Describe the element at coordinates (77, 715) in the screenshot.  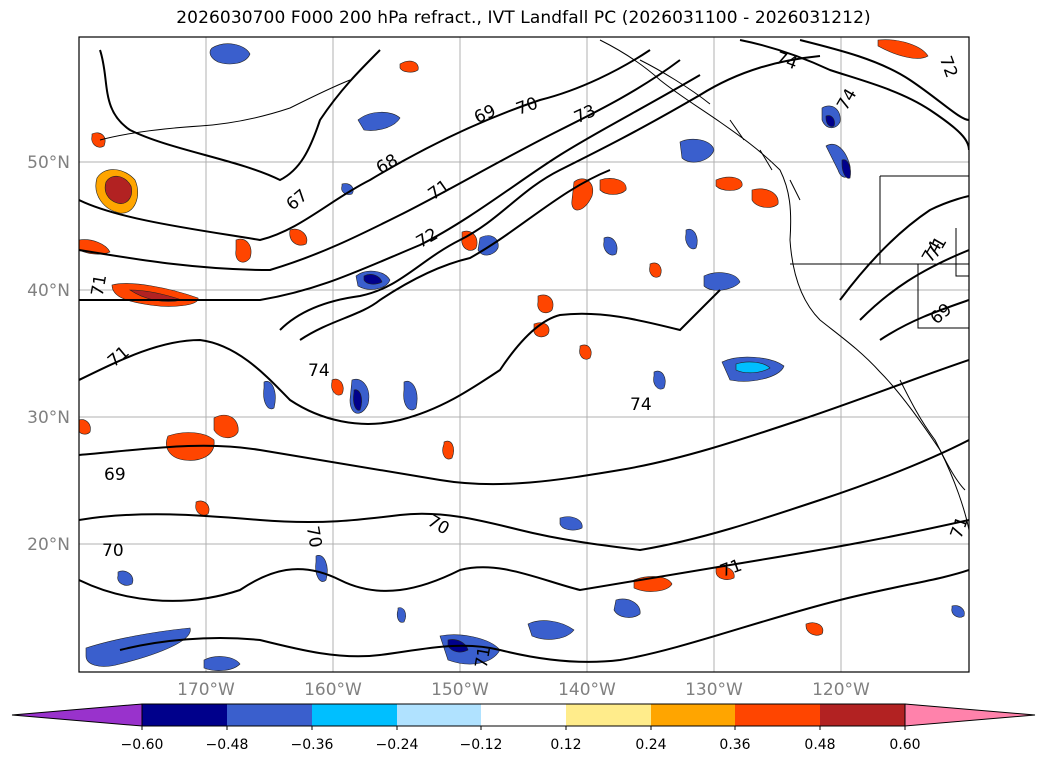
I see `colorbar-extend-low` at that location.